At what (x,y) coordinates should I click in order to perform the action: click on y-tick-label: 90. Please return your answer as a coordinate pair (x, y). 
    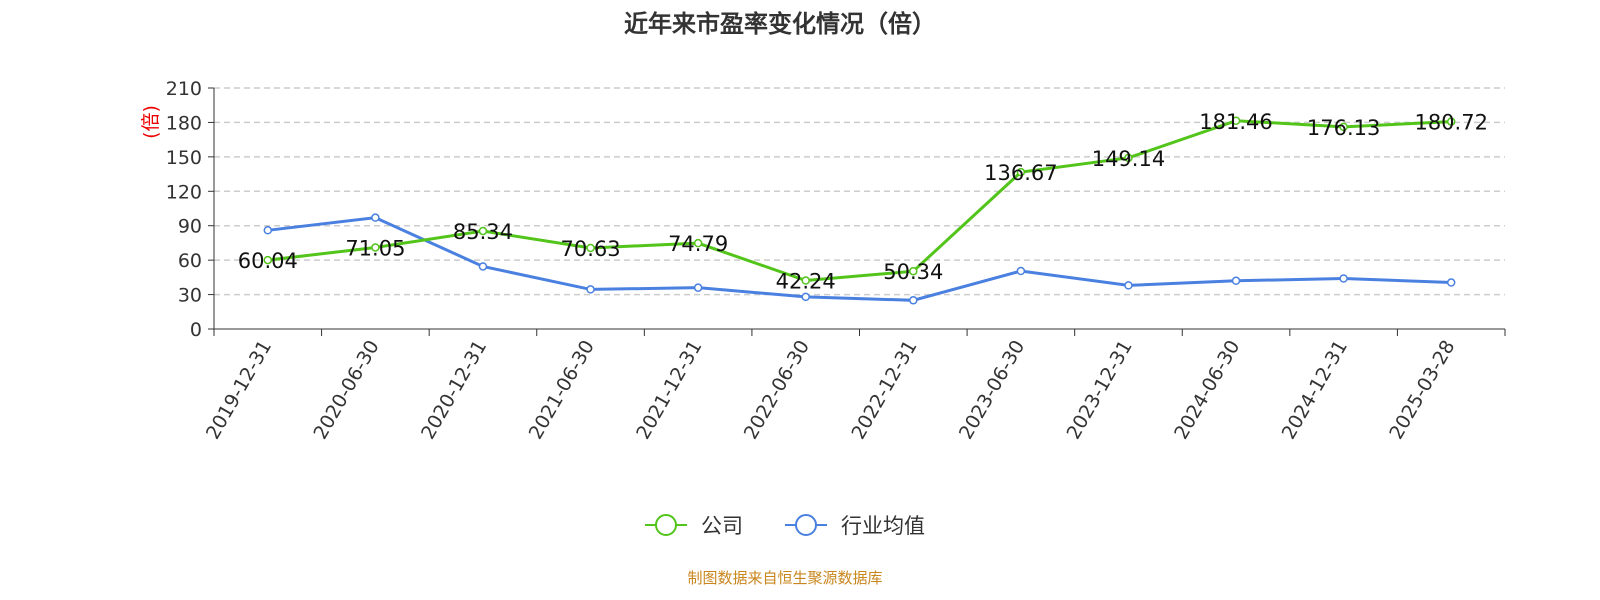
    Looking at the image, I should click on (190, 227).